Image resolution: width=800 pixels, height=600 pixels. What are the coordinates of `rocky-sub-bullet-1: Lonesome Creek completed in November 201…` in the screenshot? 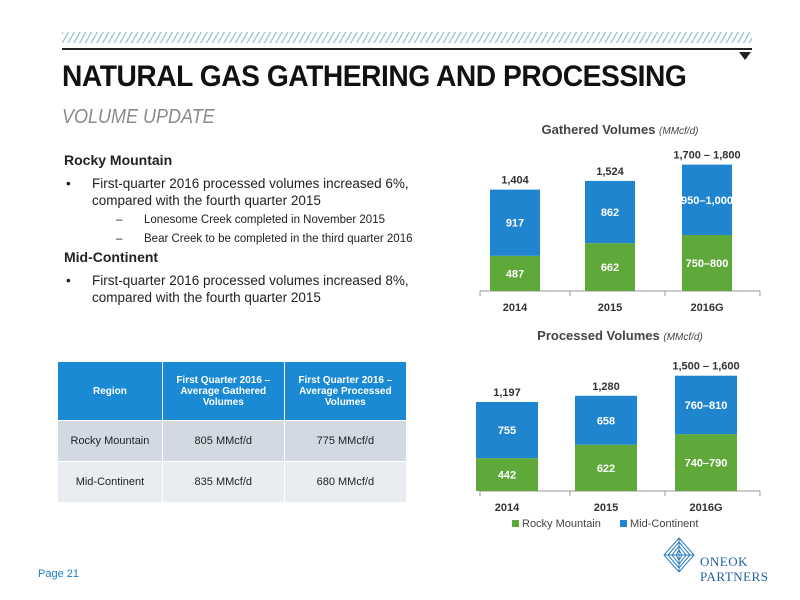 It's located at (239, 220).